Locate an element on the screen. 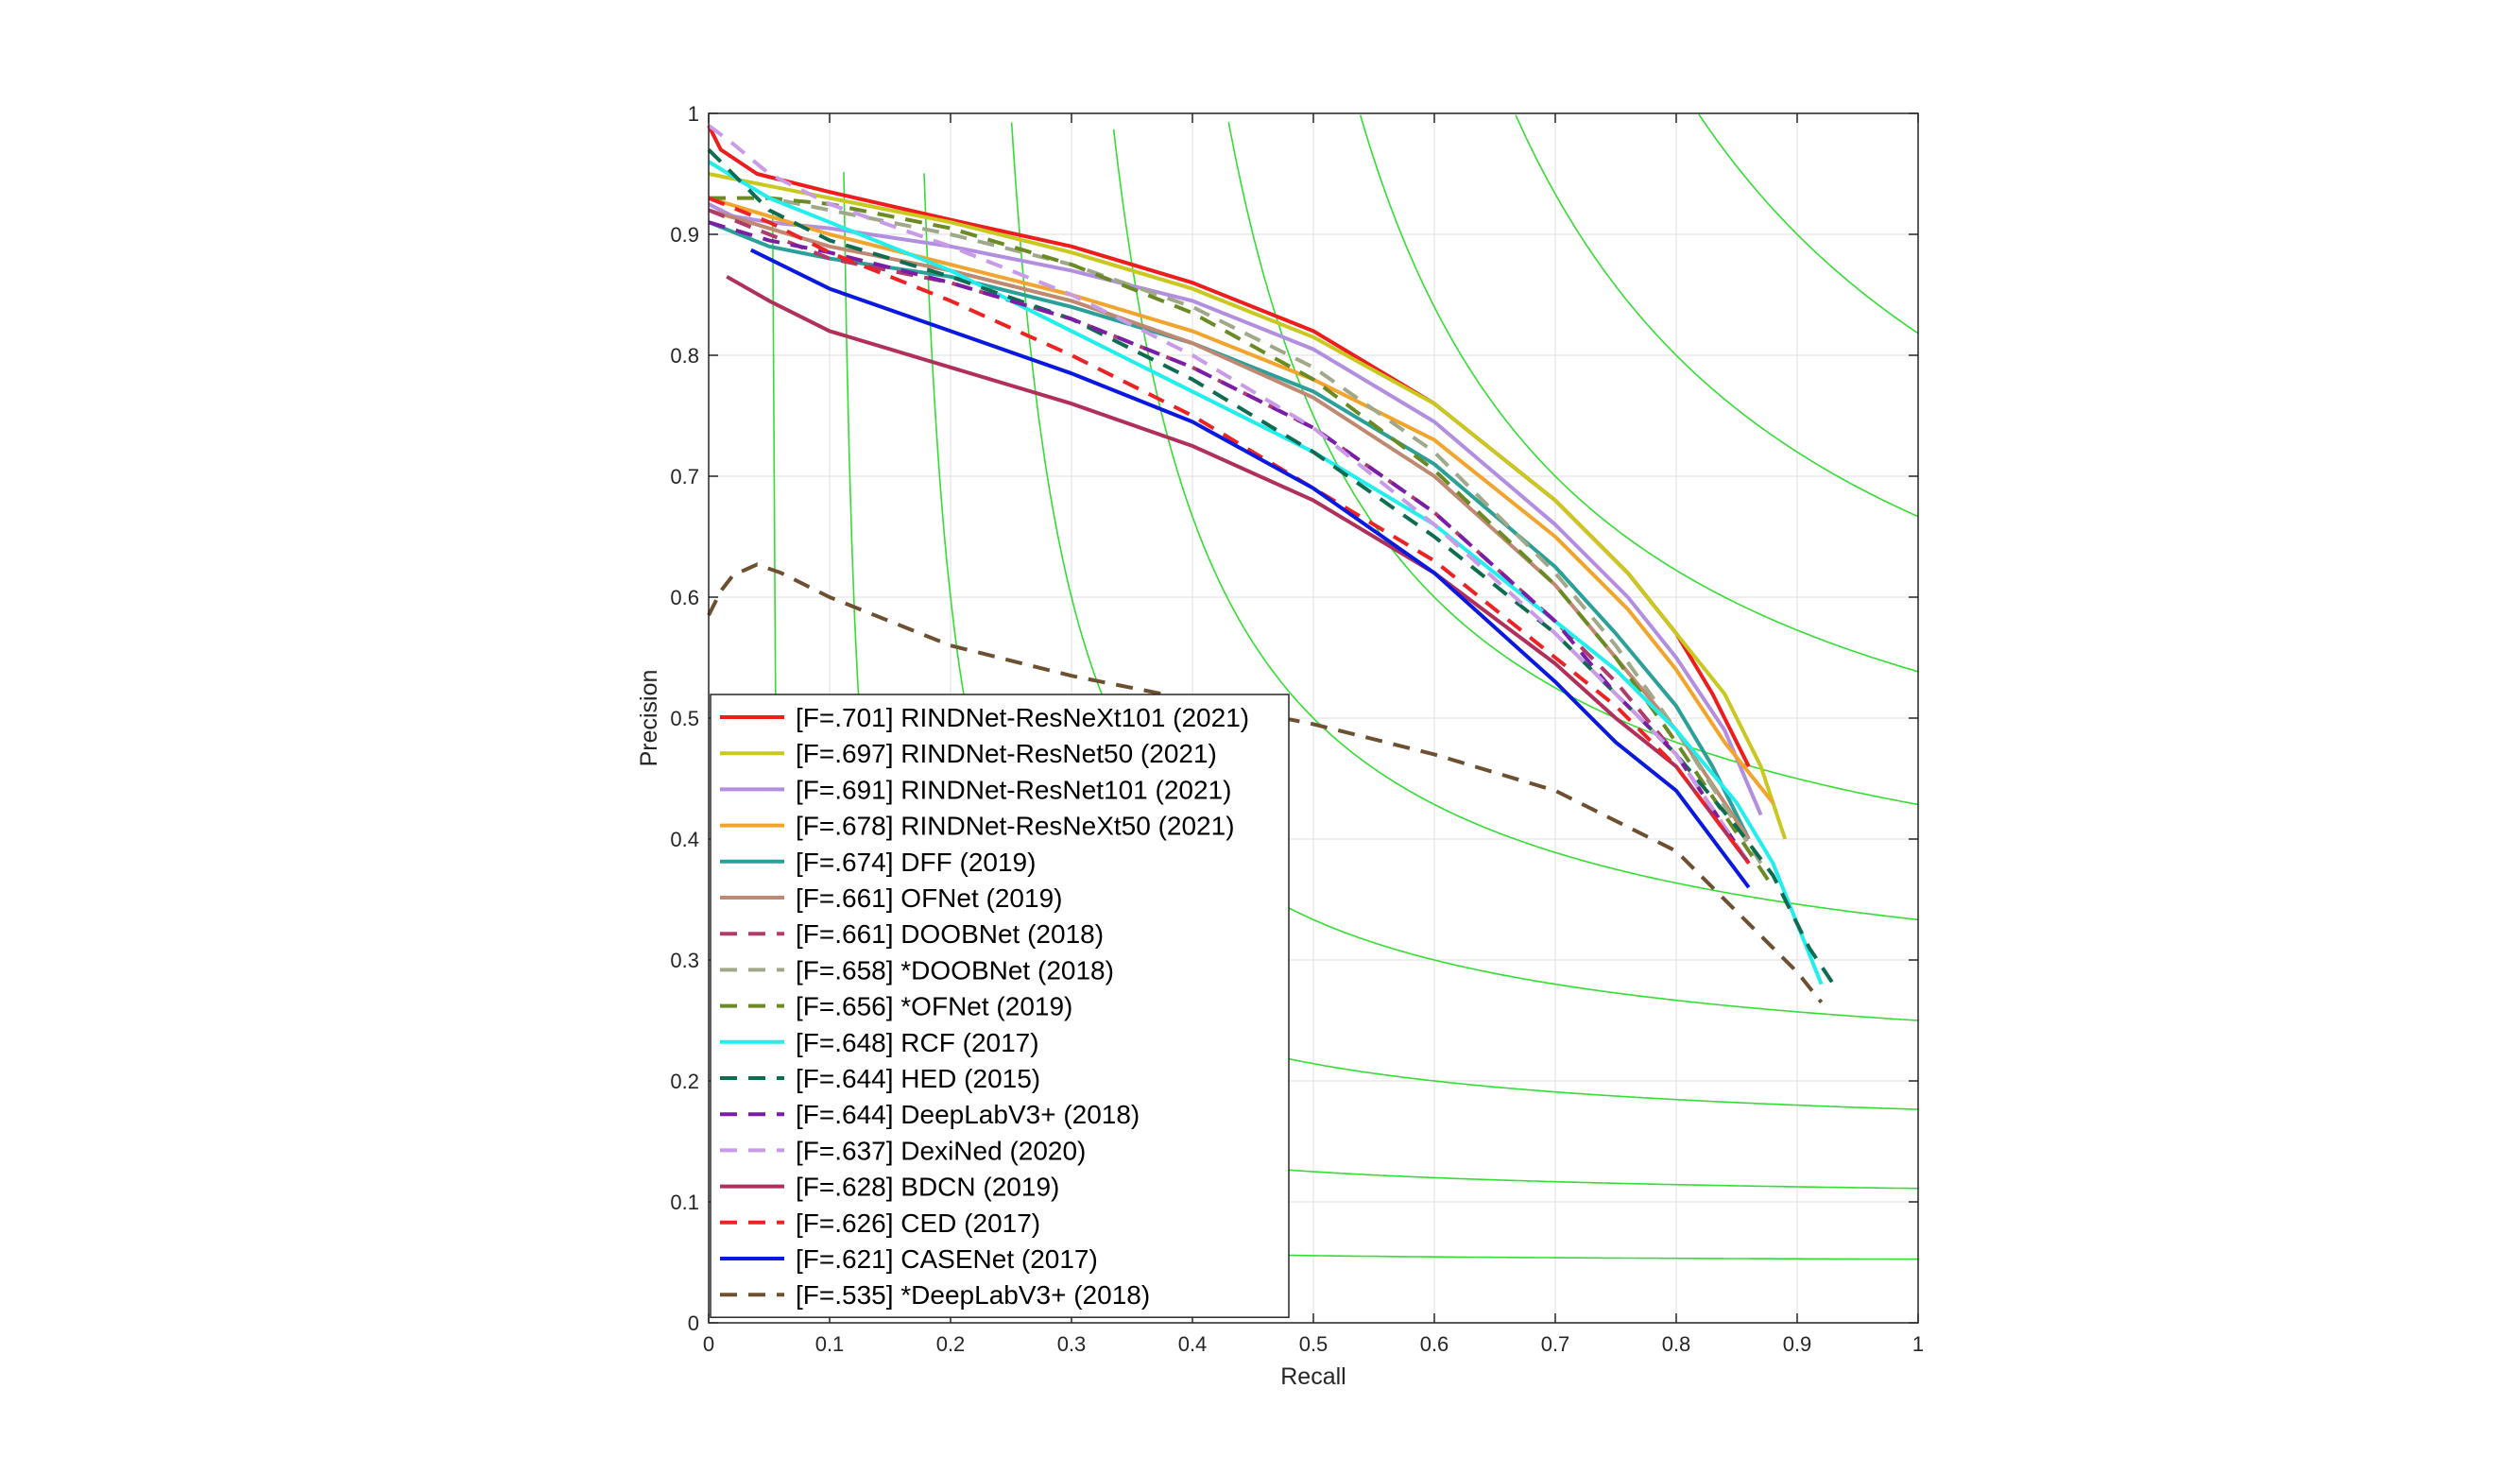 This screenshot has width=2520, height=1474. legend-entry: [F=.678] RINDNet-ResNeXt50 (2021) is located at coordinates (1015, 827).